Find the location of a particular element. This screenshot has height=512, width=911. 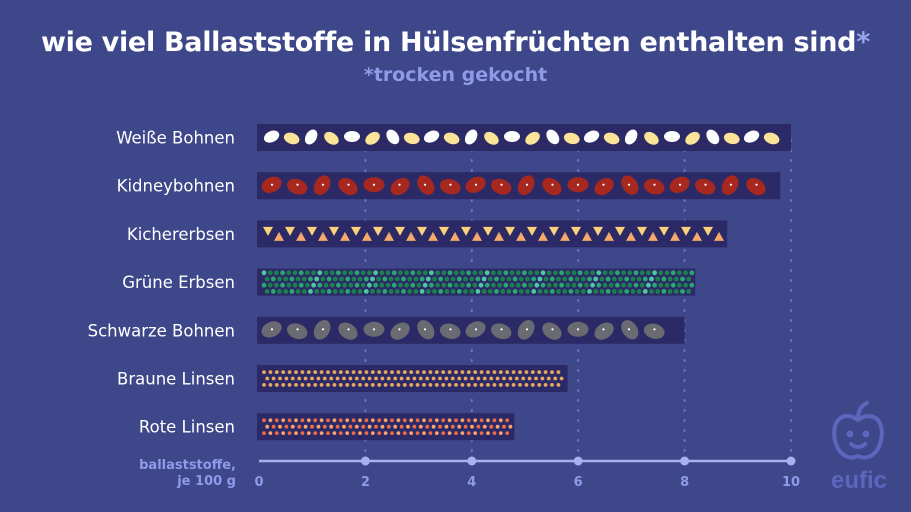

logo-text: eufic is located at coordinates (859, 480).